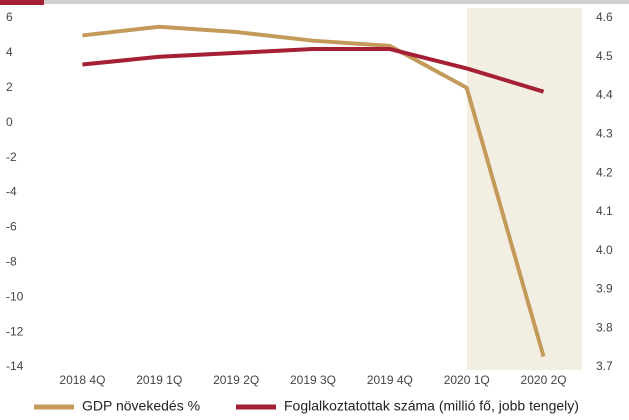  Describe the element at coordinates (390, 380) in the screenshot. I see `x-tick-label: 2019 4Q` at that location.